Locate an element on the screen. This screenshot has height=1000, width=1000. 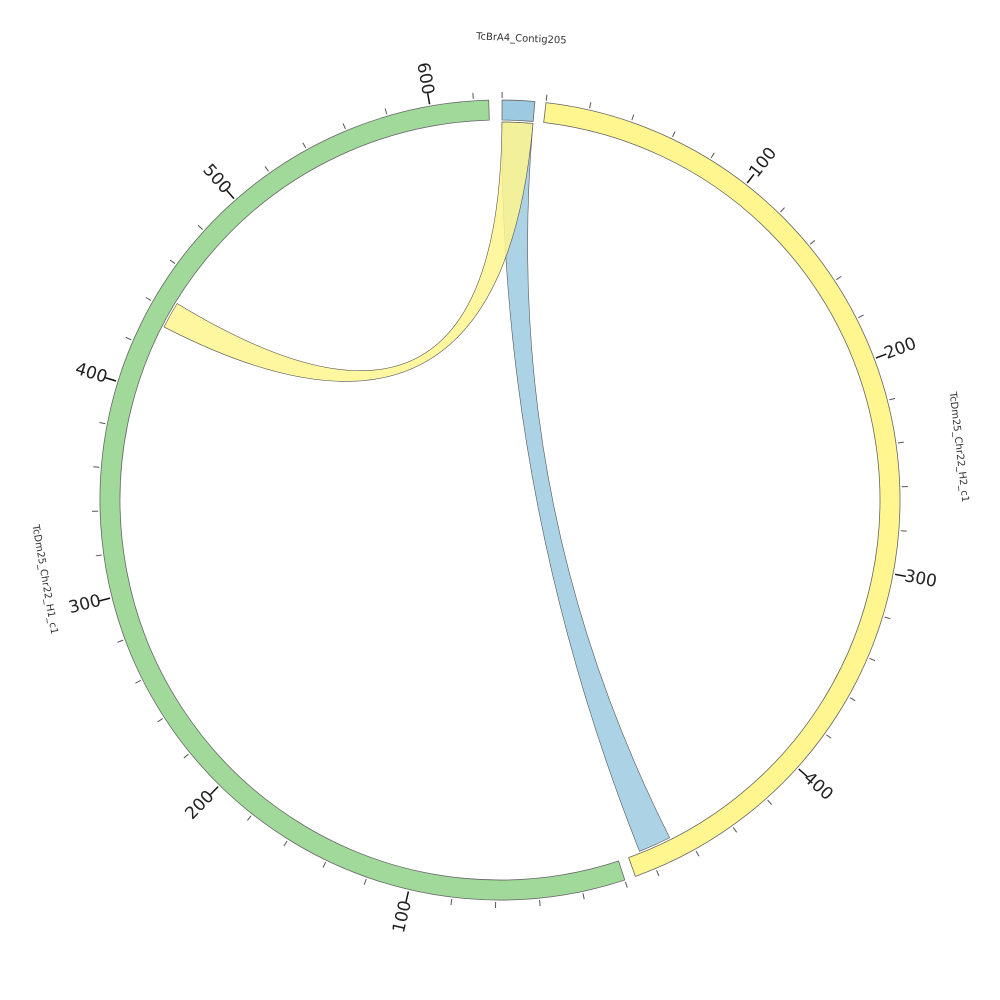
segment-label: TcDm25_Chr22_H2_c1 is located at coordinates (959, 446).